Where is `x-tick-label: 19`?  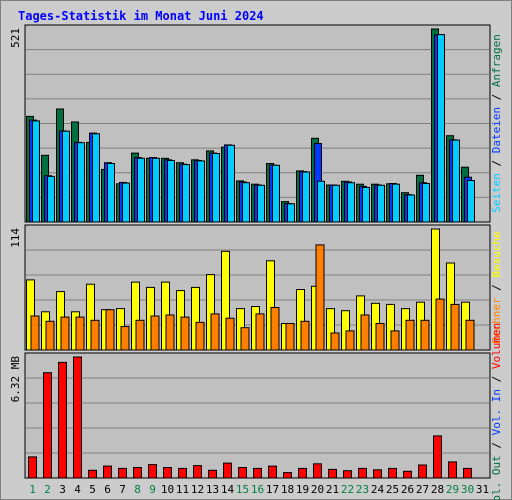
x-tick-label: 19 is located at coordinates (302, 489).